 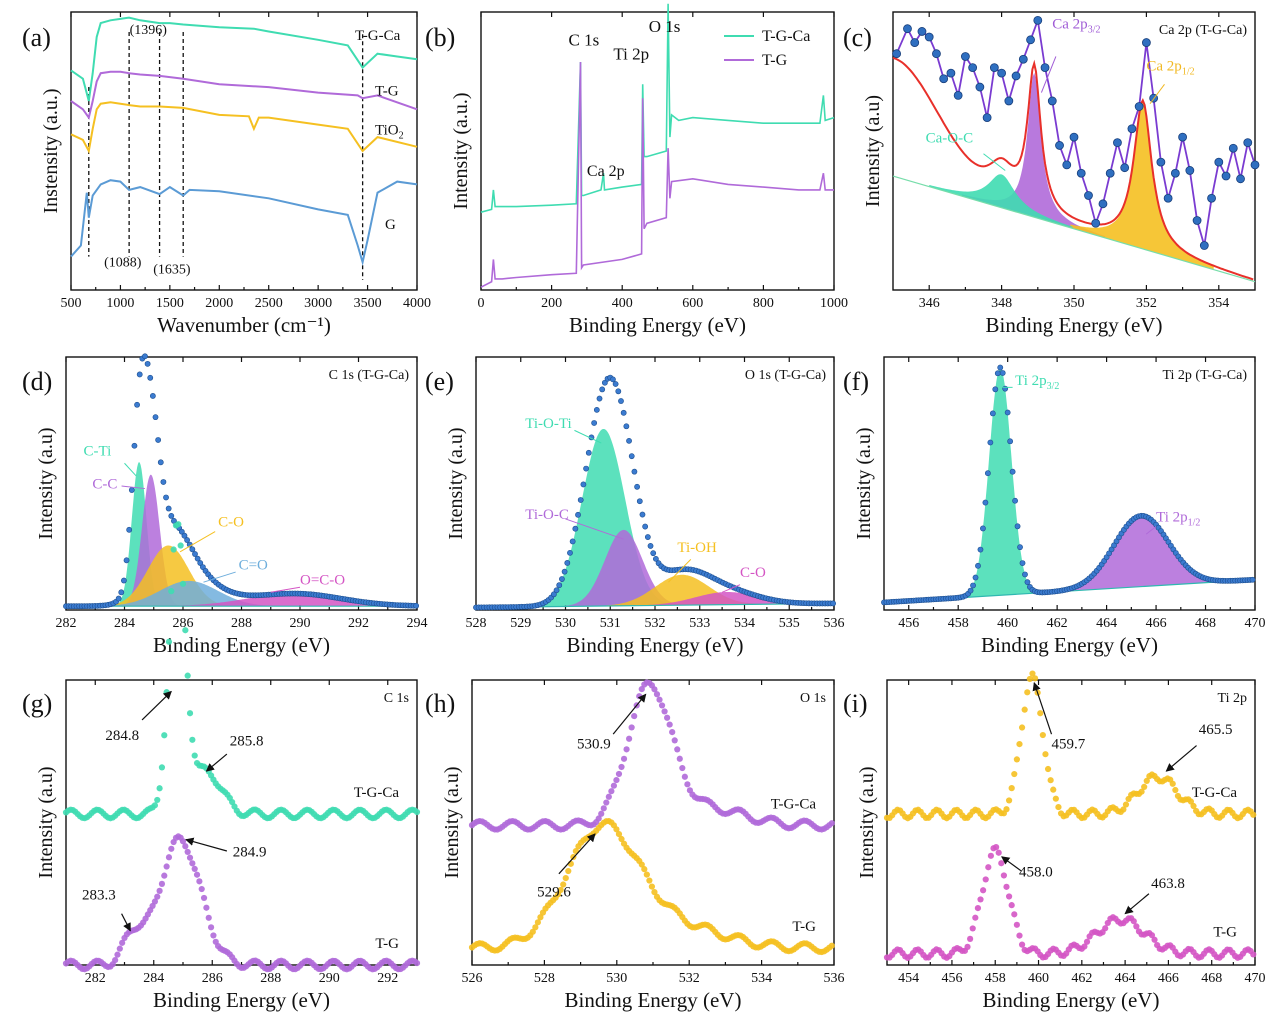 What do you see at coordinates (476, 623) in the screenshot?
I see `x-tick-label: 528` at bounding box center [476, 623].